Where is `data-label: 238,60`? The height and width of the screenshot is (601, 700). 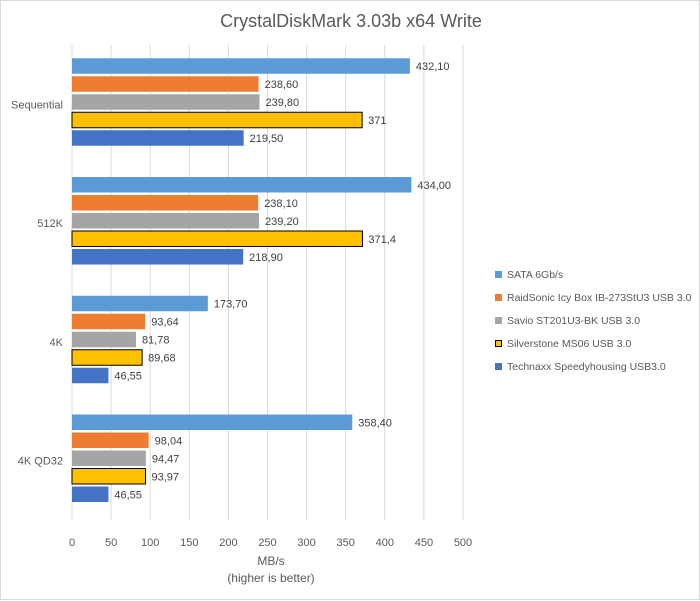 data-label: 238,60 is located at coordinates (282, 85).